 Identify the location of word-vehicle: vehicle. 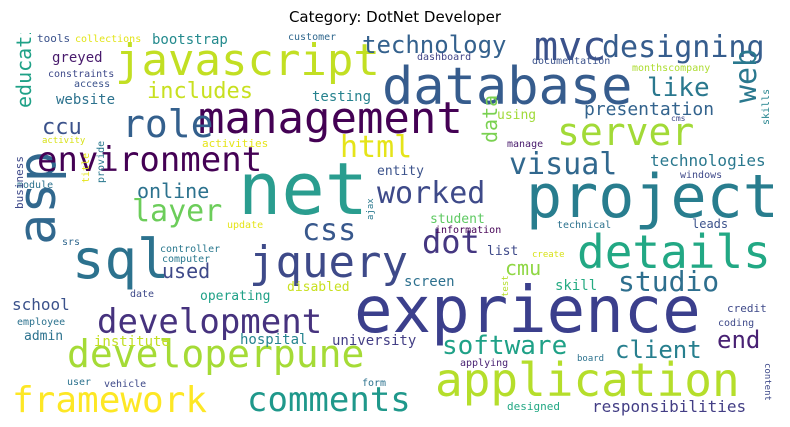
(125, 384).